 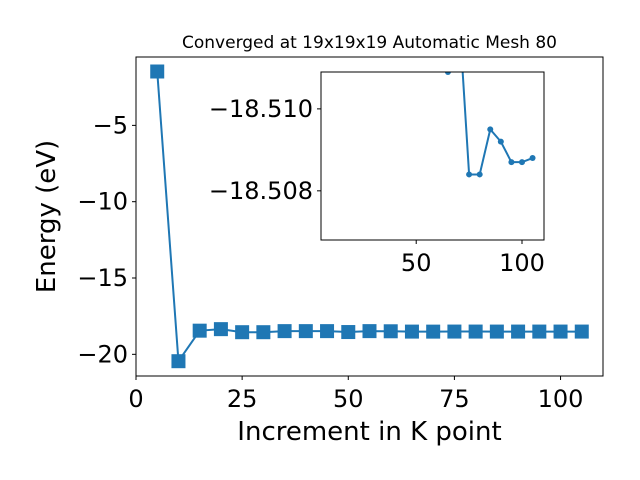 I want to click on axes-background, so click(x=432, y=156).